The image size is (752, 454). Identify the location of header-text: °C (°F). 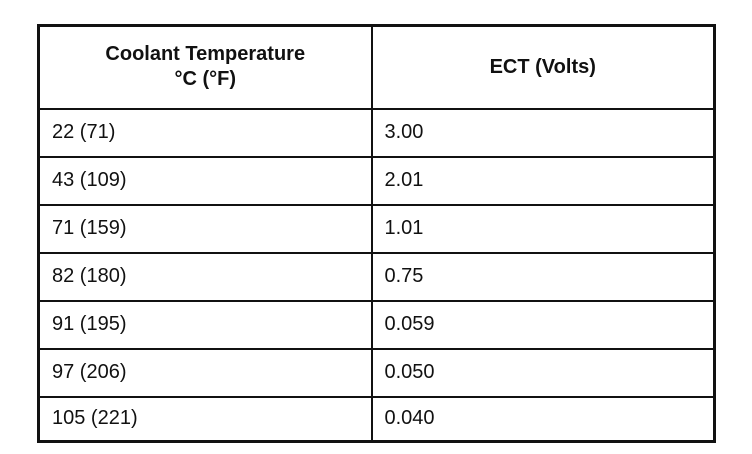
(205, 79).